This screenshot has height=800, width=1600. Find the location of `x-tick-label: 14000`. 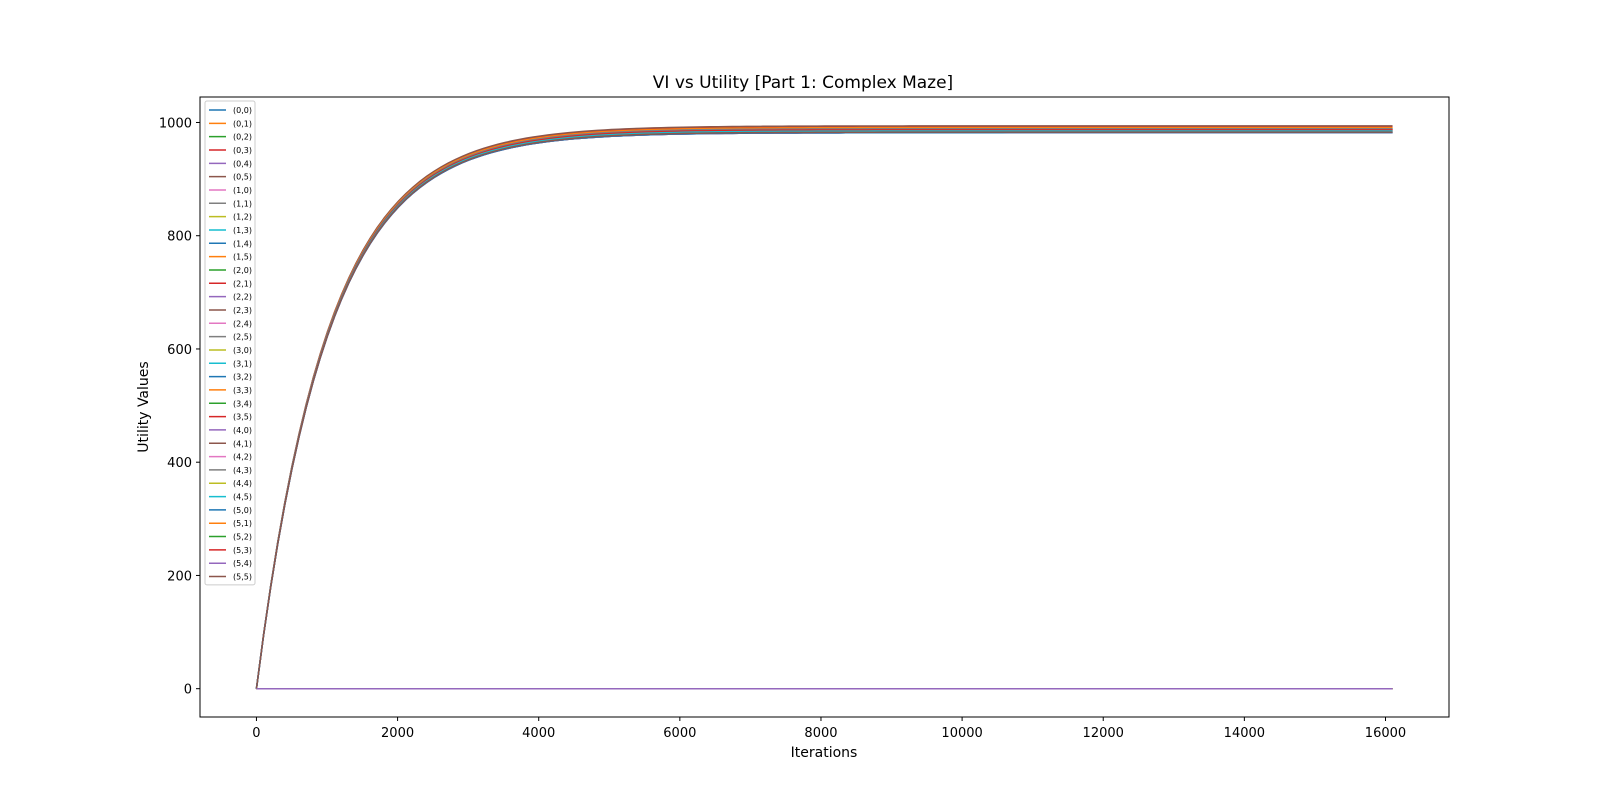

x-tick-label: 14000 is located at coordinates (1244, 733).